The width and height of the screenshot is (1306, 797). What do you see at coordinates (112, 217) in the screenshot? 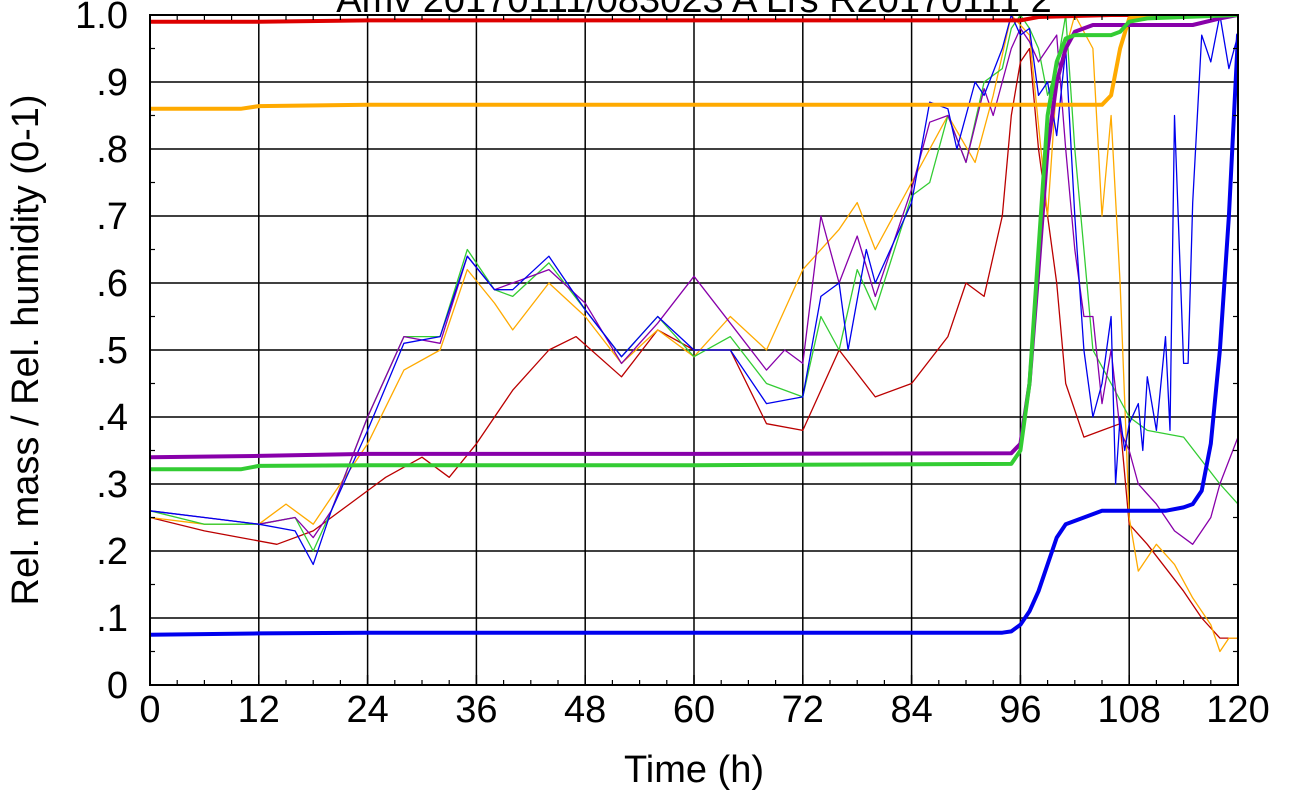
I see `y-tick-label: .7` at bounding box center [112, 217].